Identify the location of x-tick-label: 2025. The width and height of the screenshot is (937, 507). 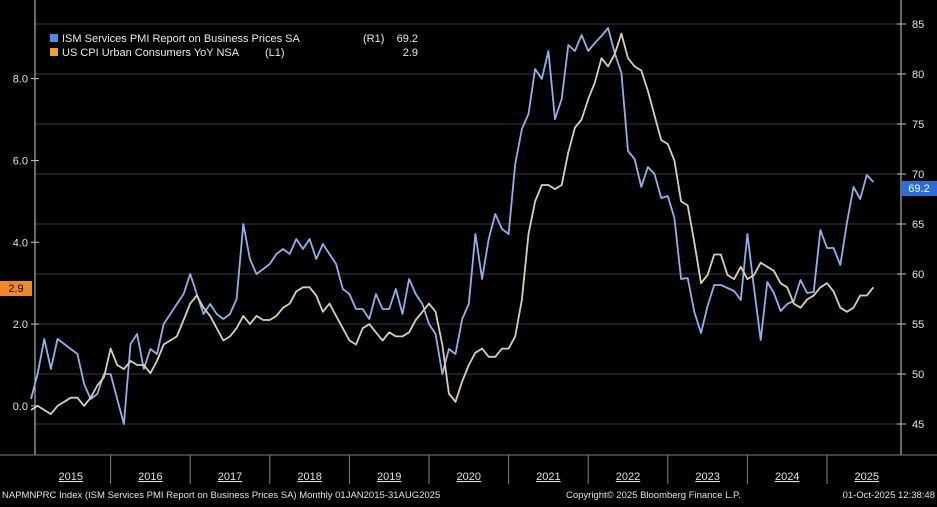
(867, 477).